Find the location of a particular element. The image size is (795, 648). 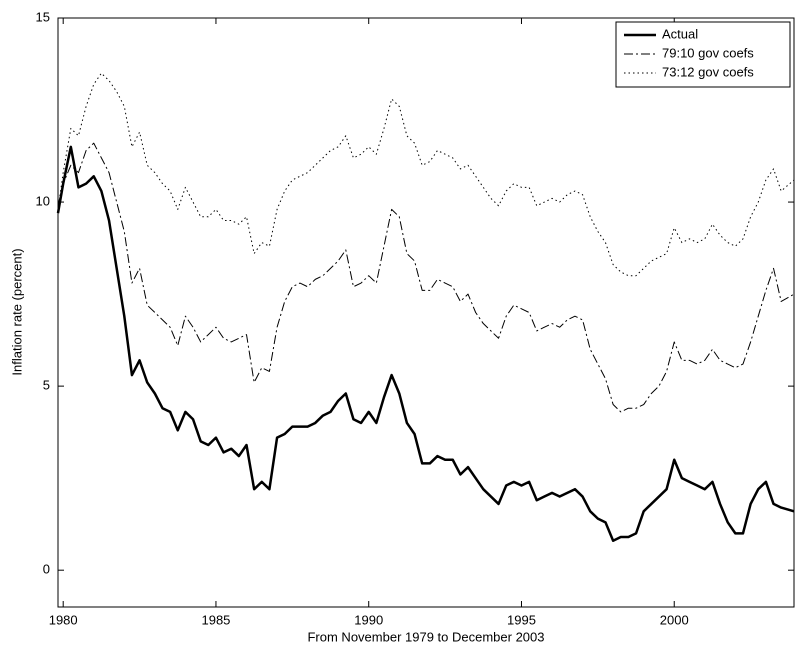

x-tick-label: 2000 is located at coordinates (674, 619).